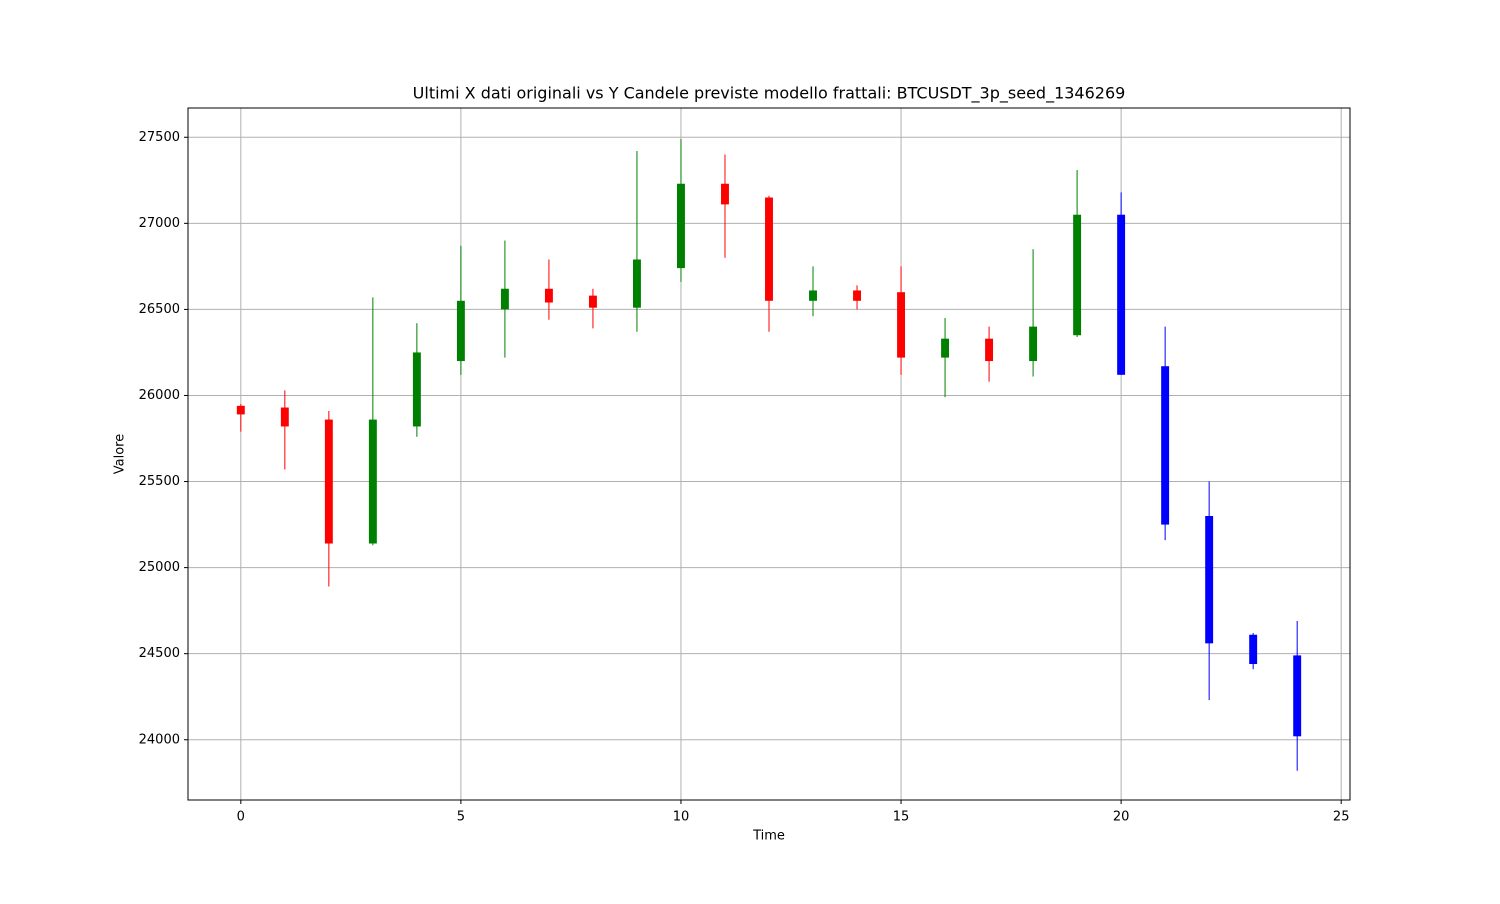 This screenshot has height=904, width=1500. I want to click on y-tick-label: 24500, so click(159, 653).